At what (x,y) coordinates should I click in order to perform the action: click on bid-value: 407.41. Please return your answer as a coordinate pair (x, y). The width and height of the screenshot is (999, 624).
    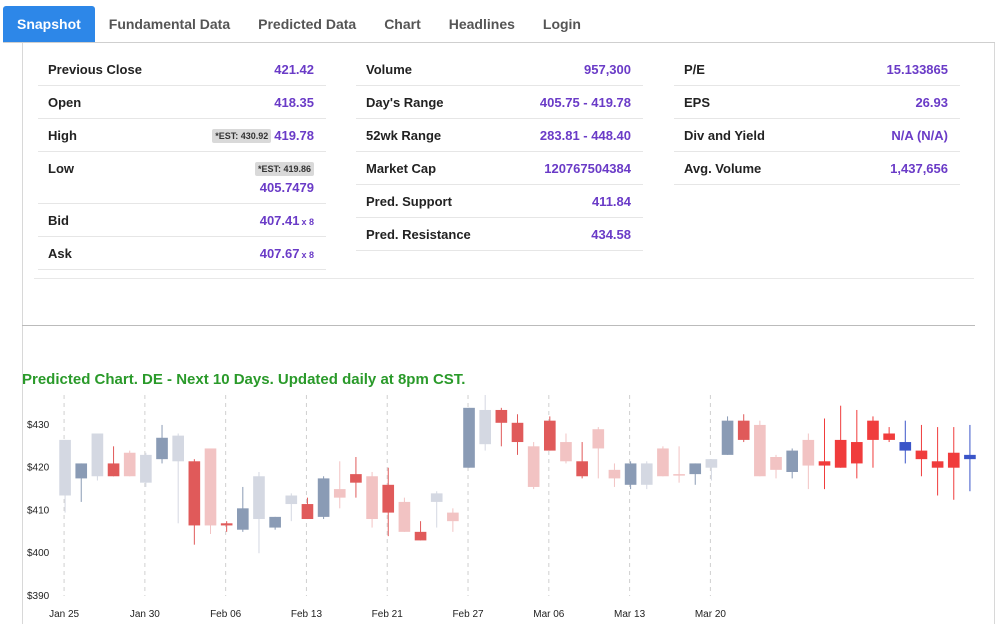
    Looking at the image, I should click on (279, 220).